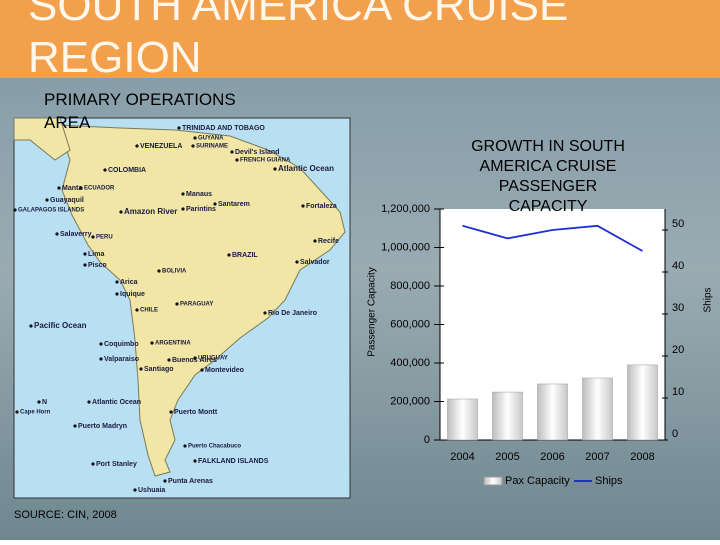  I want to click on map-label: Manta, so click(72, 188).